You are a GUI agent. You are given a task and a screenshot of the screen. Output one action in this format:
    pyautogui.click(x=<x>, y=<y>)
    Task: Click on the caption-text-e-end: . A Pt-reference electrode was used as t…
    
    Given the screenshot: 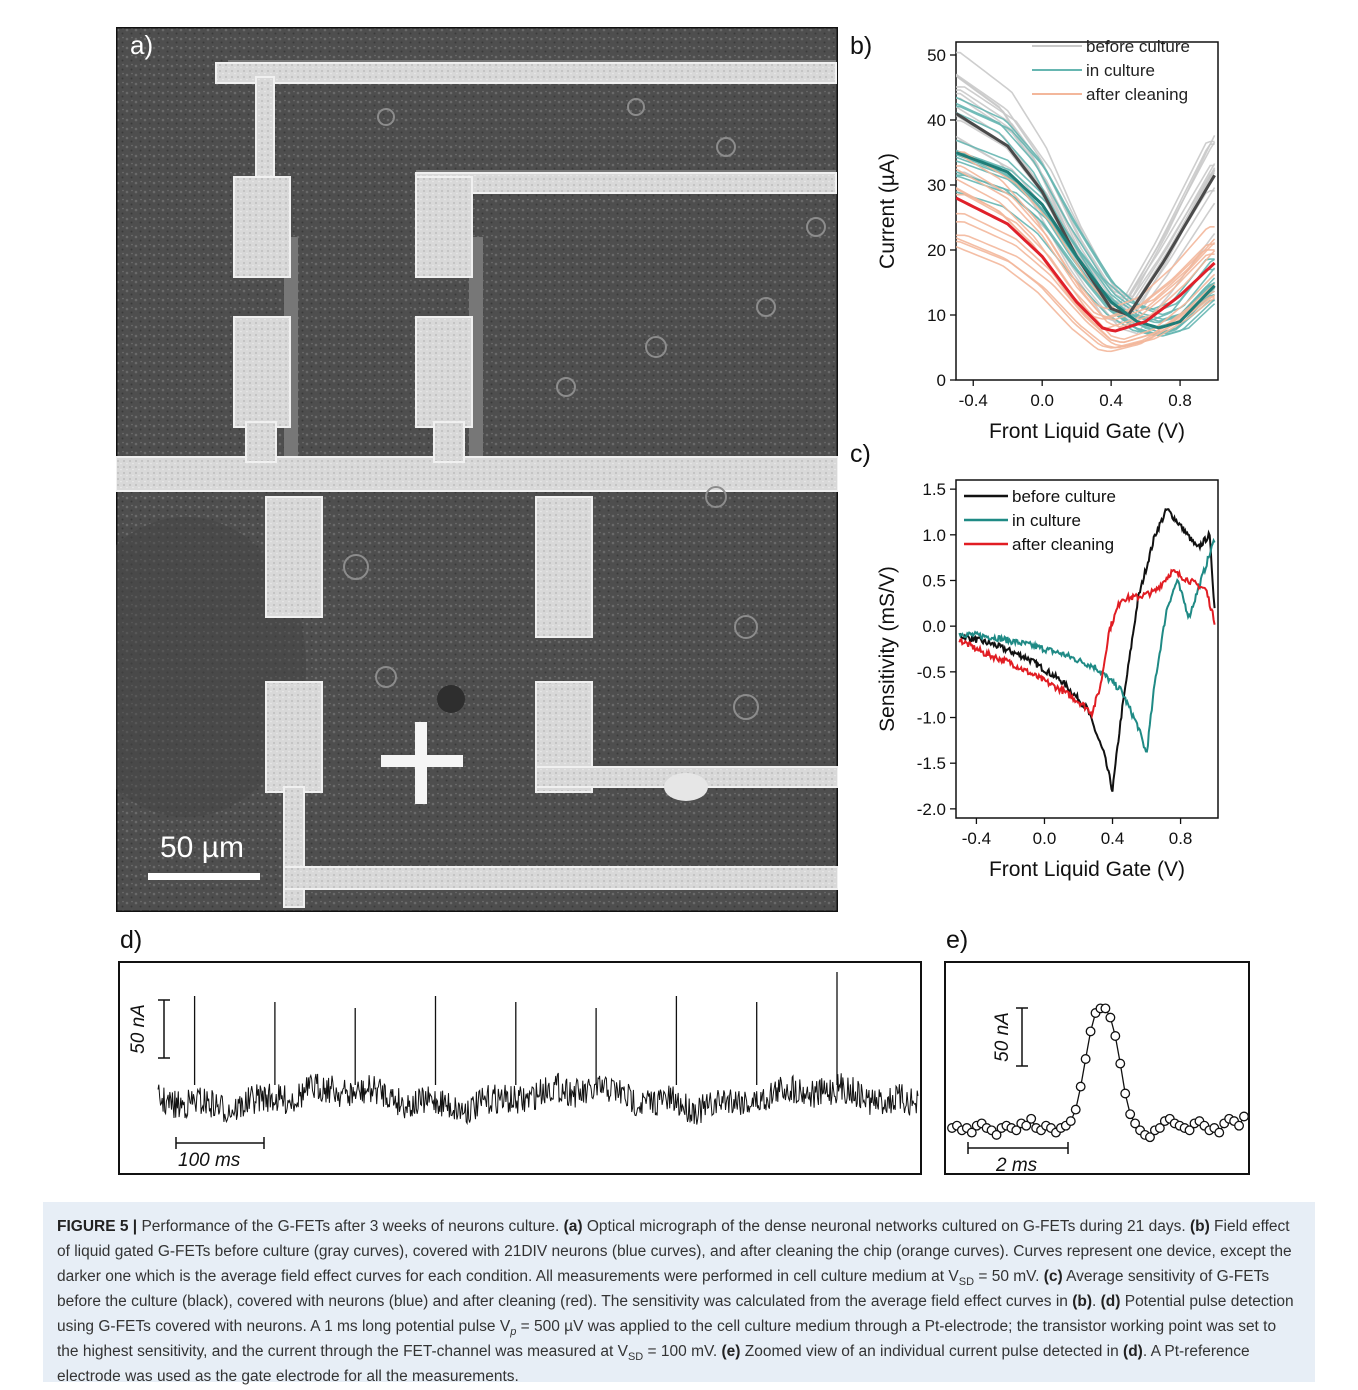 What is the action you would take?
    pyautogui.click(x=653, y=1364)
    